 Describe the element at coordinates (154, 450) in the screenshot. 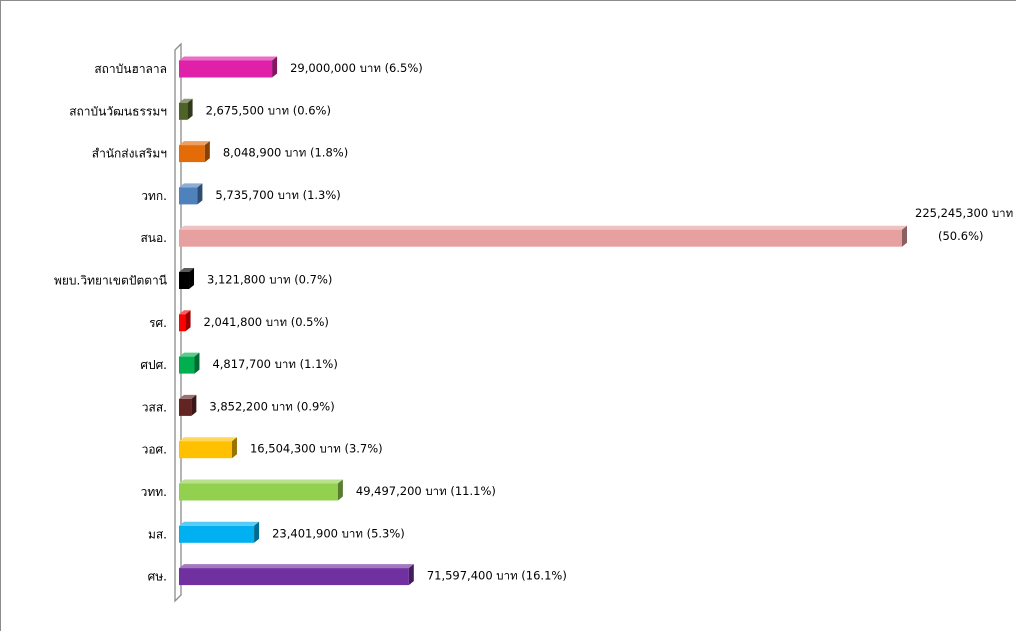

I see `category-label: วอศ.` at that location.